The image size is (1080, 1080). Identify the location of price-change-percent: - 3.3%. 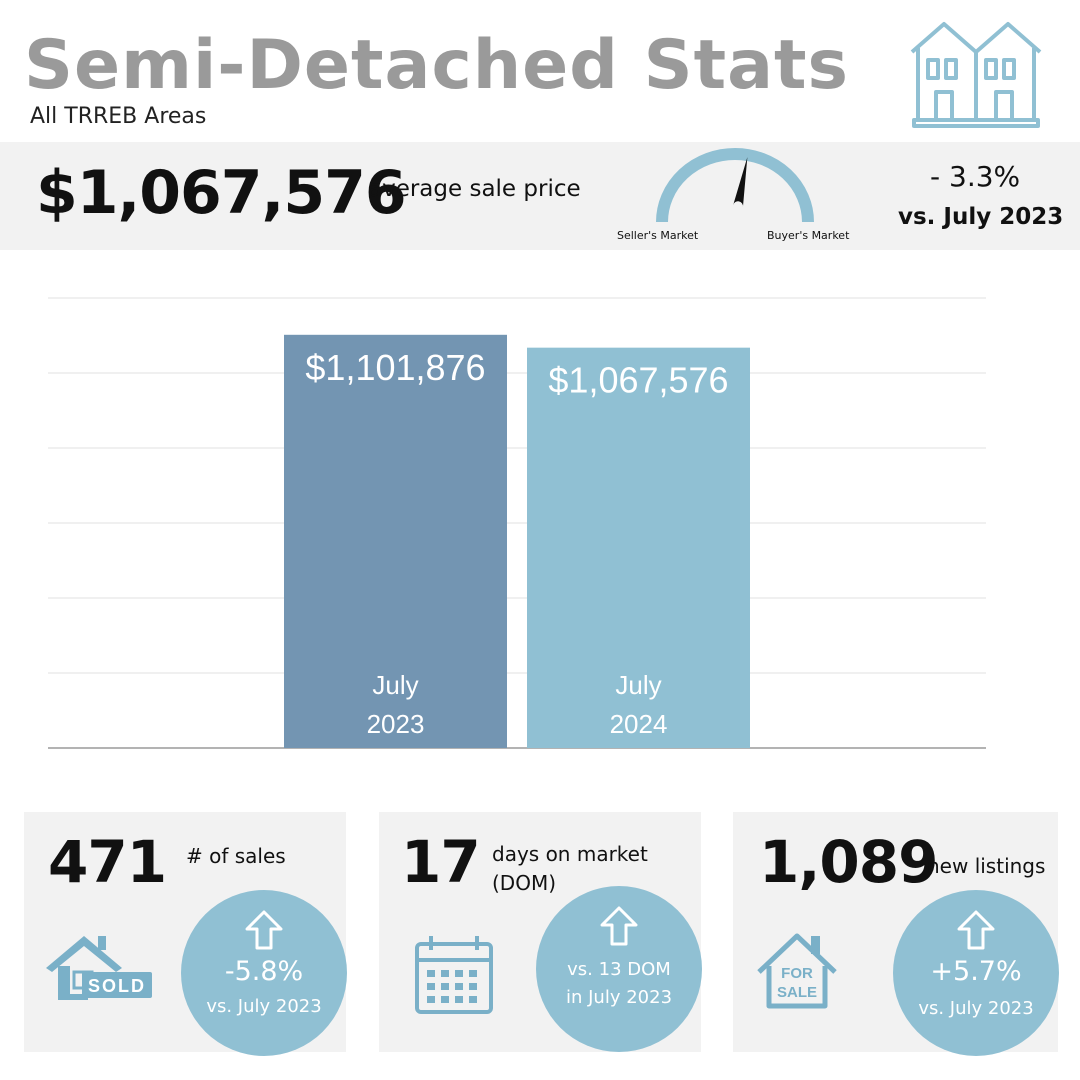
(975, 176).